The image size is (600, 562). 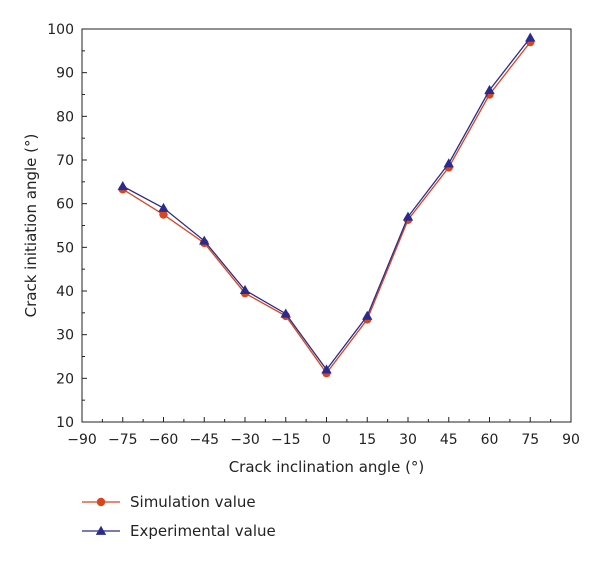 What do you see at coordinates (101, 502) in the screenshot?
I see `legend-circle-marker` at bounding box center [101, 502].